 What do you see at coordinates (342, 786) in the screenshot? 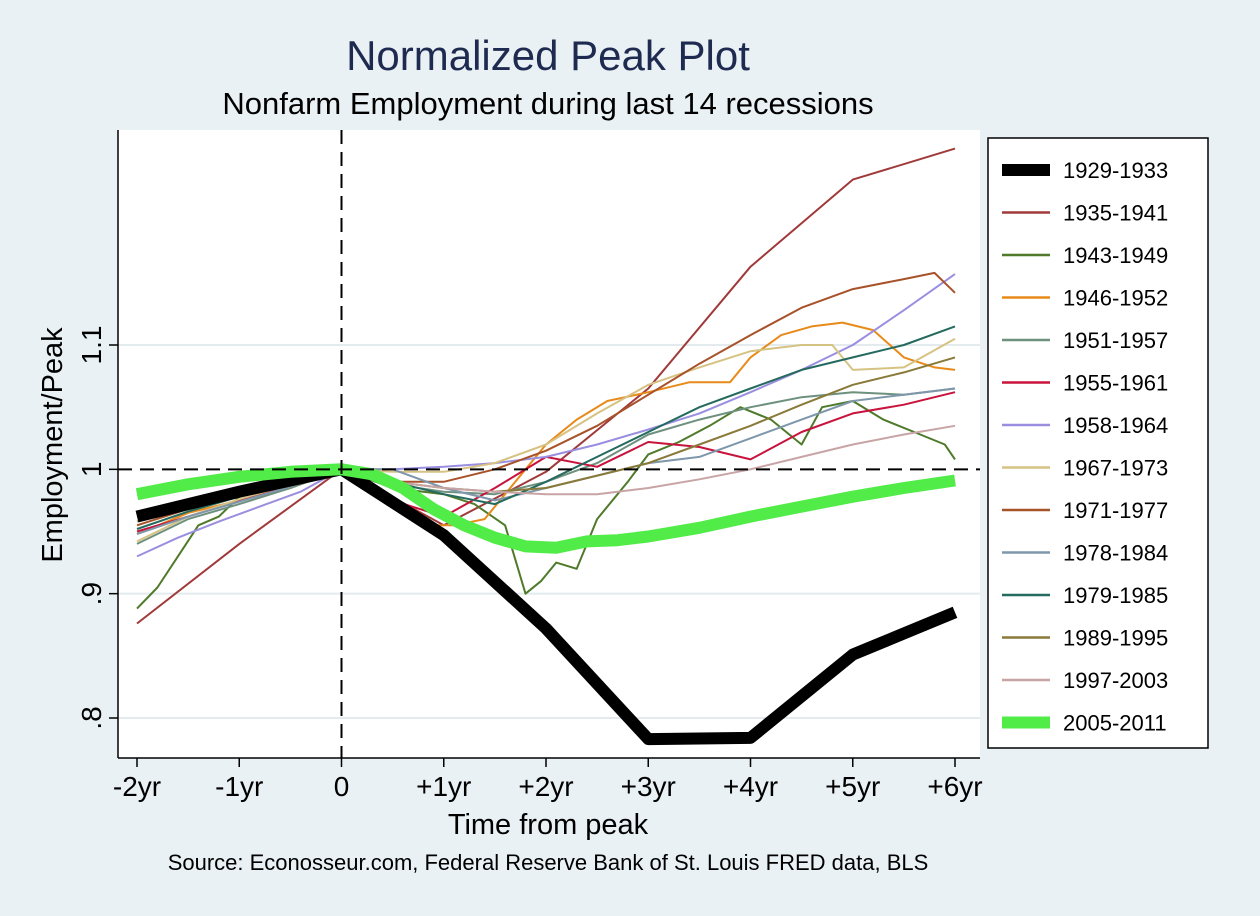
I see `x-tick-label-2: 0` at bounding box center [342, 786].